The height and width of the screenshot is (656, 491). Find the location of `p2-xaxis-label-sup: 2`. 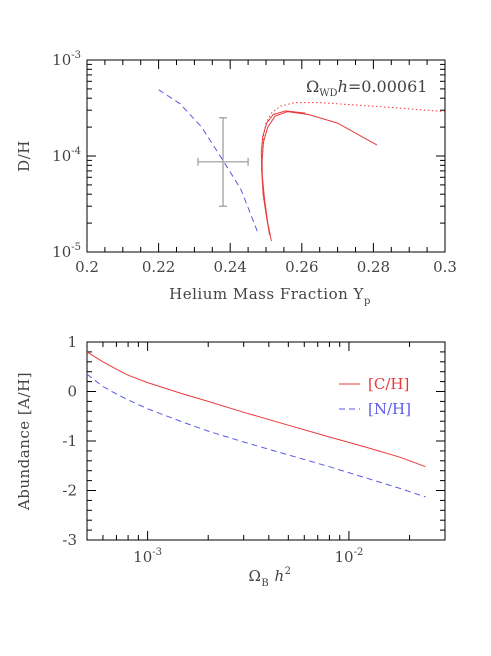

p2-xaxis-label-sup: 2 is located at coordinates (288, 571).